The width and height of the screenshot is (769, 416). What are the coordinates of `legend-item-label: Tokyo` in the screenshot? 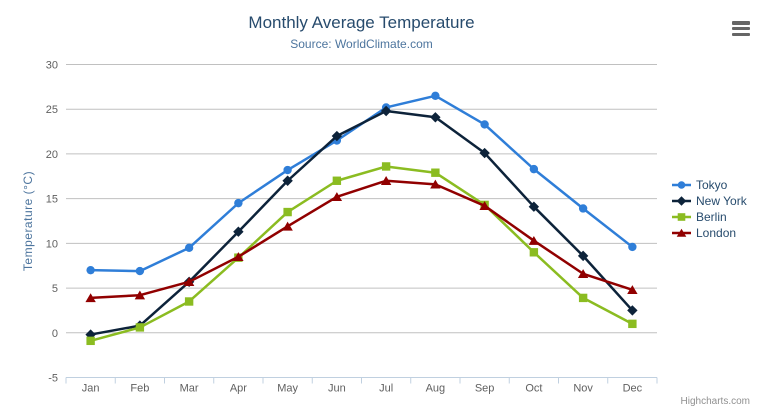 It's located at (712, 185).